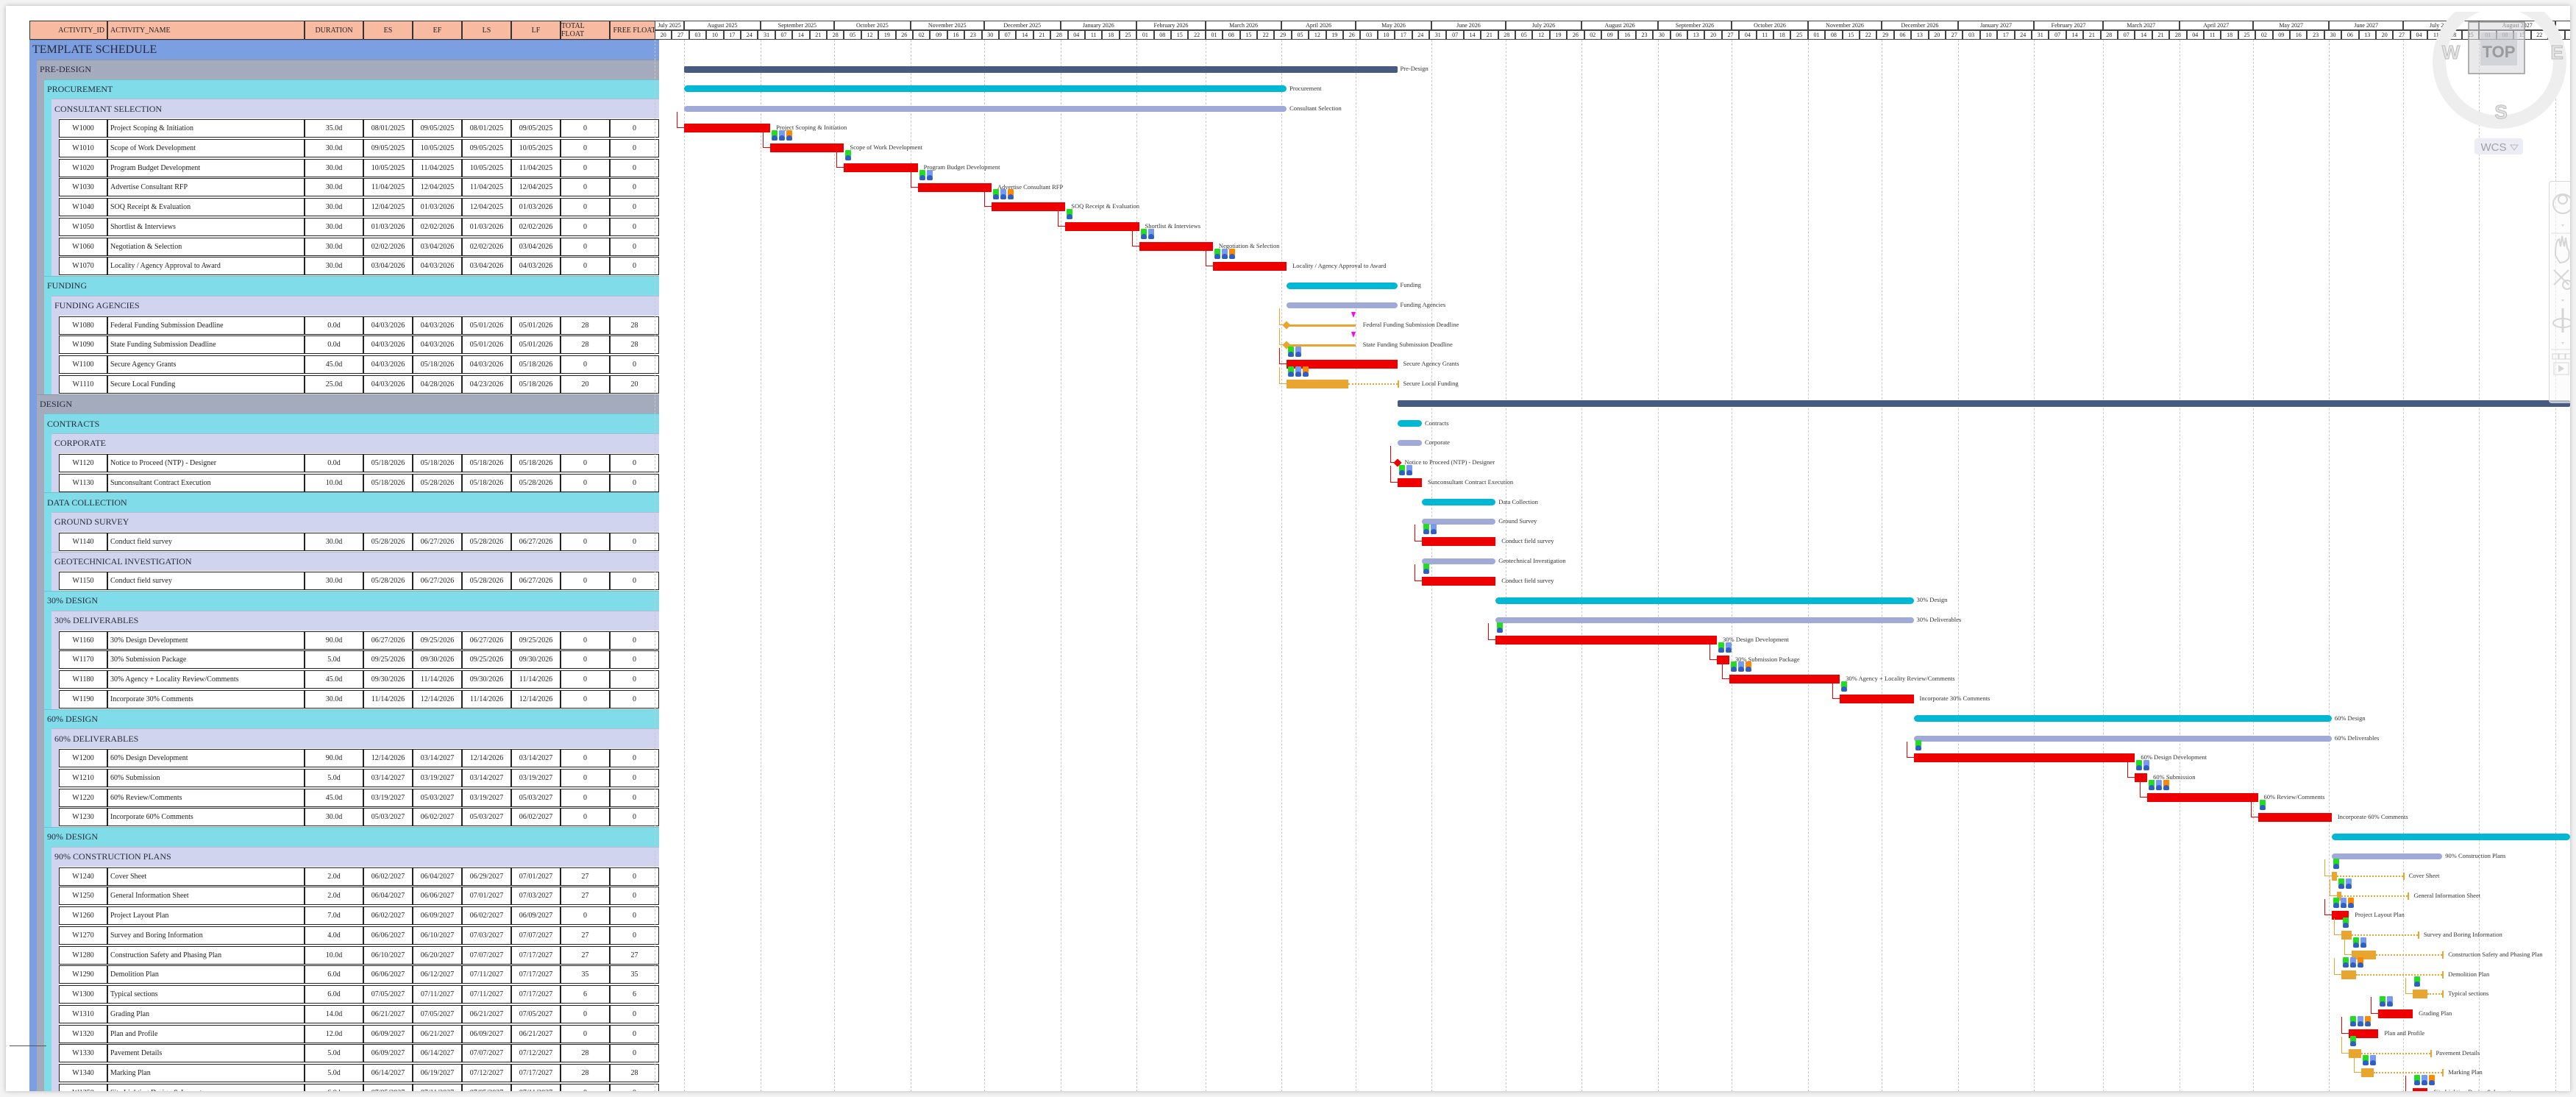 The height and width of the screenshot is (1097, 2576). I want to click on cell-ls: 06/21/2027, so click(486, 1013).